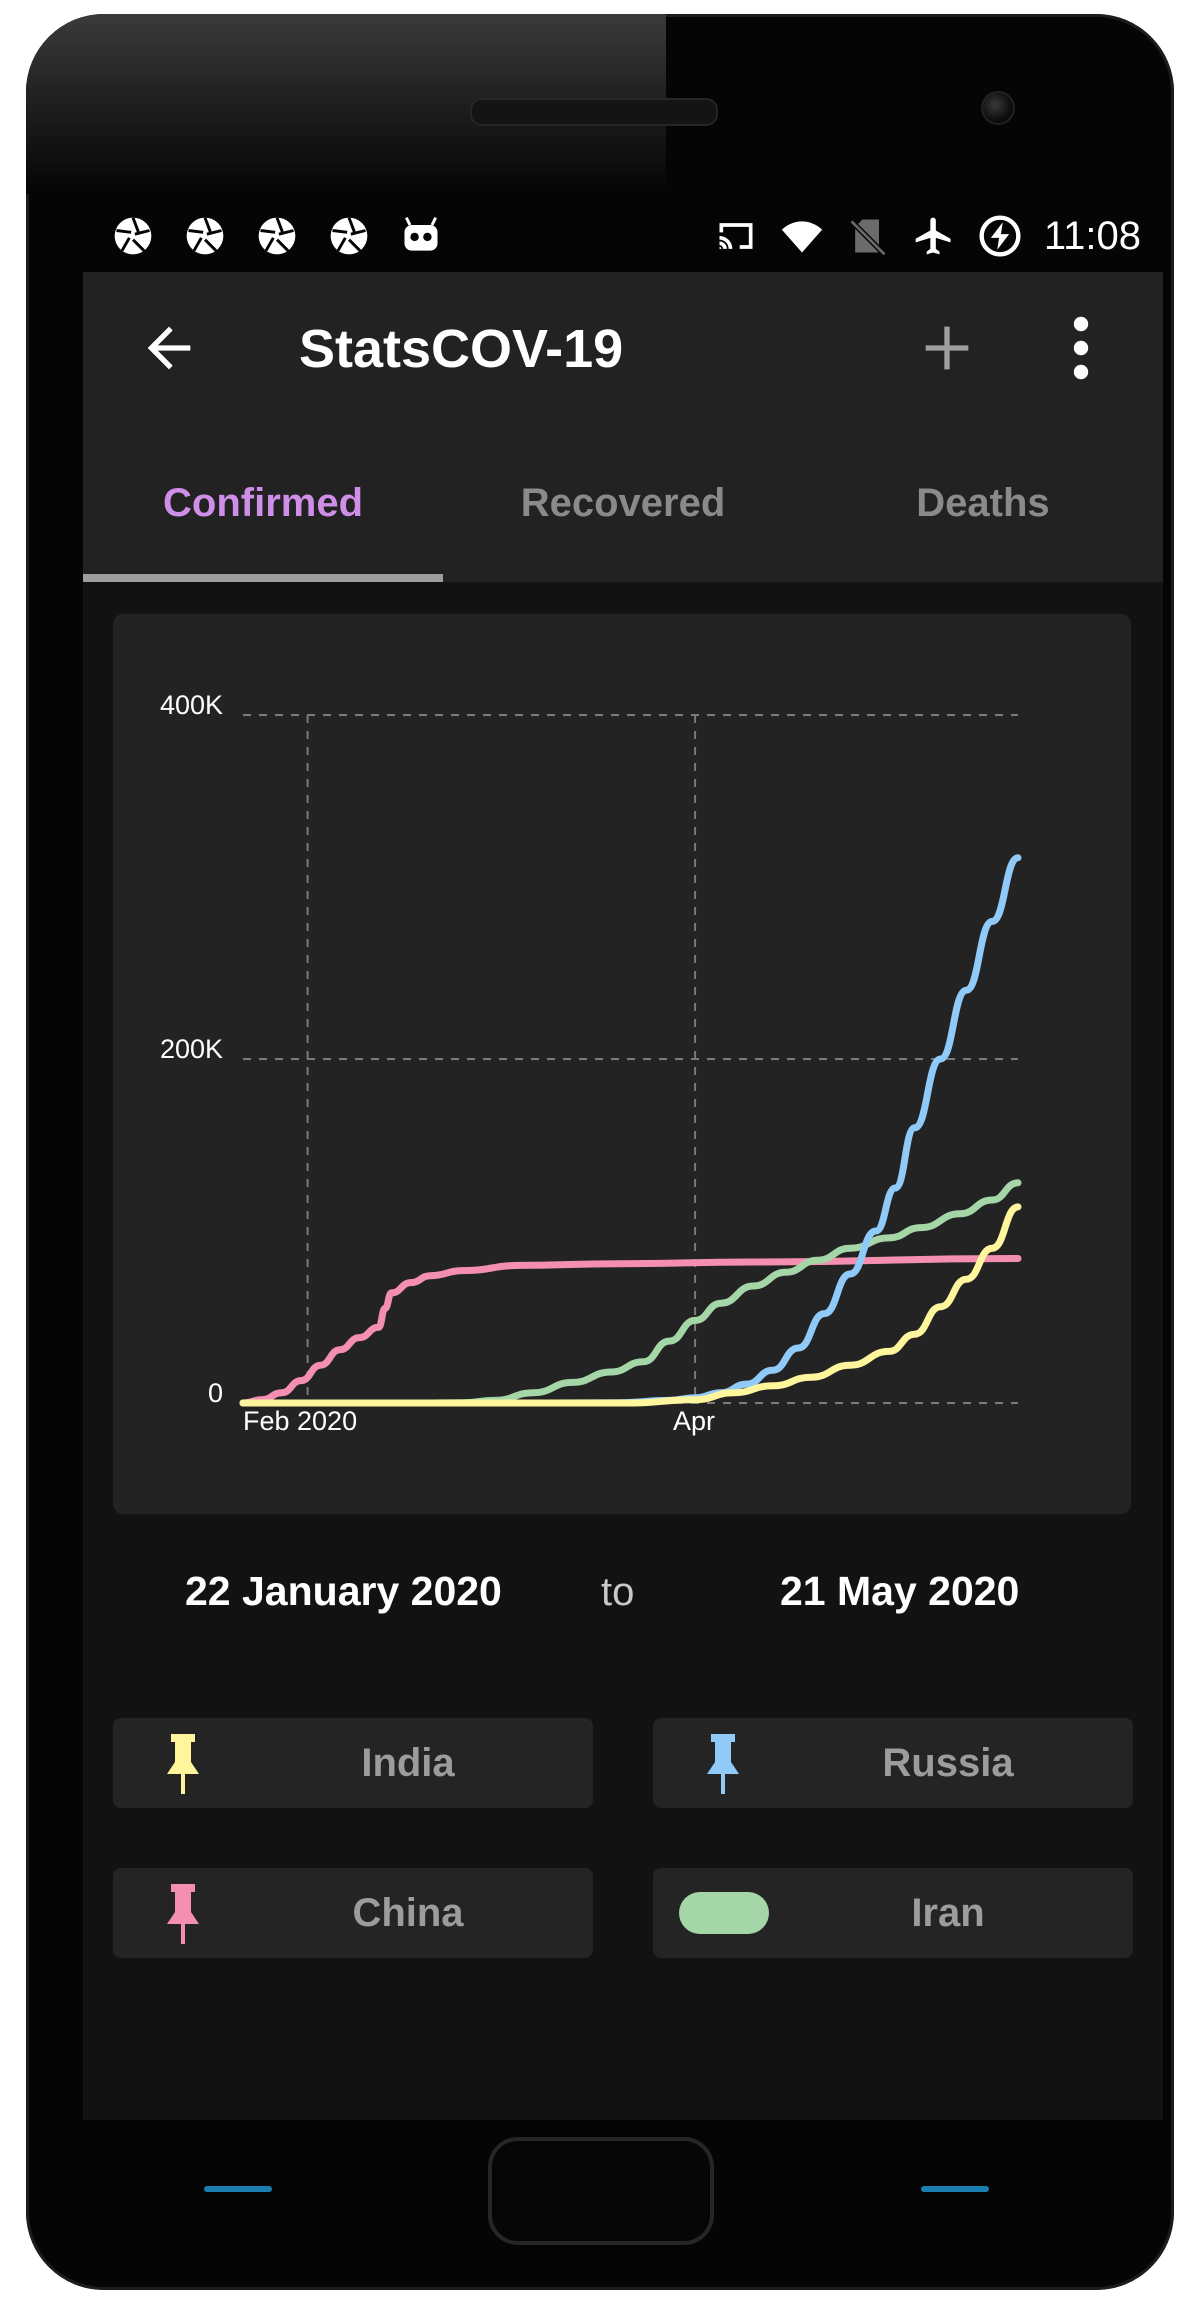  I want to click on tab-confirmed: Confirmed, so click(263, 502).